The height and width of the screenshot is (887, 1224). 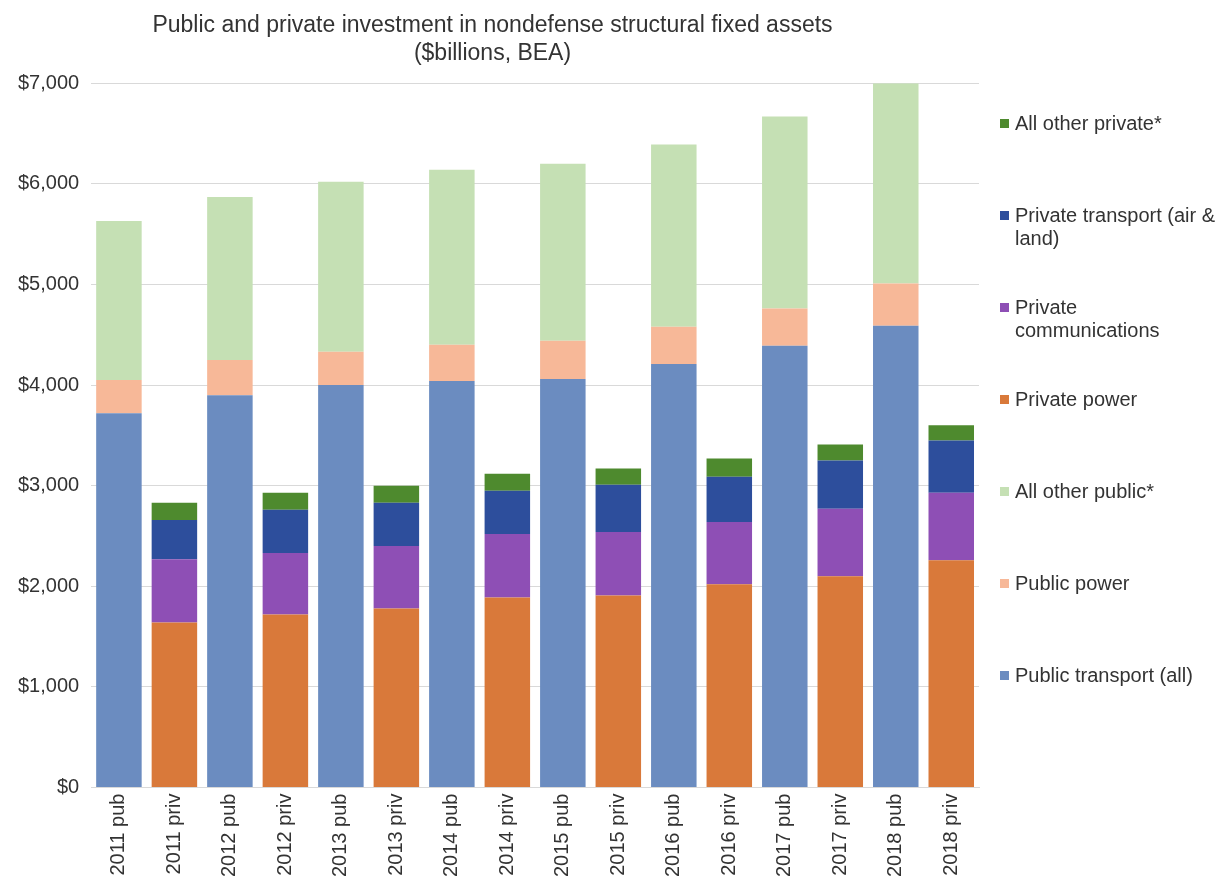 I want to click on x-tick-label: 2014 pub, so click(x=450, y=835).